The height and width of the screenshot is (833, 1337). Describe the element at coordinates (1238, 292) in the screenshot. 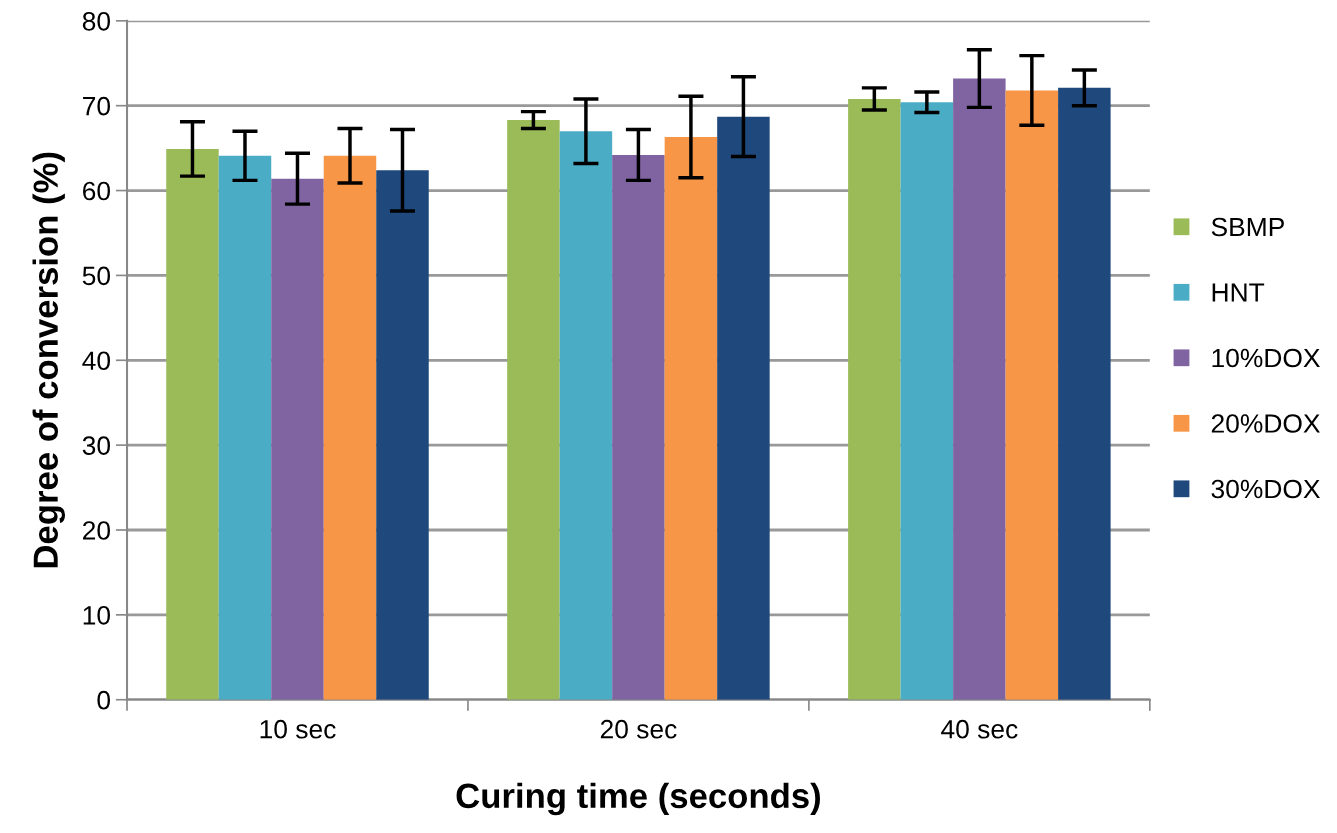

I see `legend-label: HNT` at that location.